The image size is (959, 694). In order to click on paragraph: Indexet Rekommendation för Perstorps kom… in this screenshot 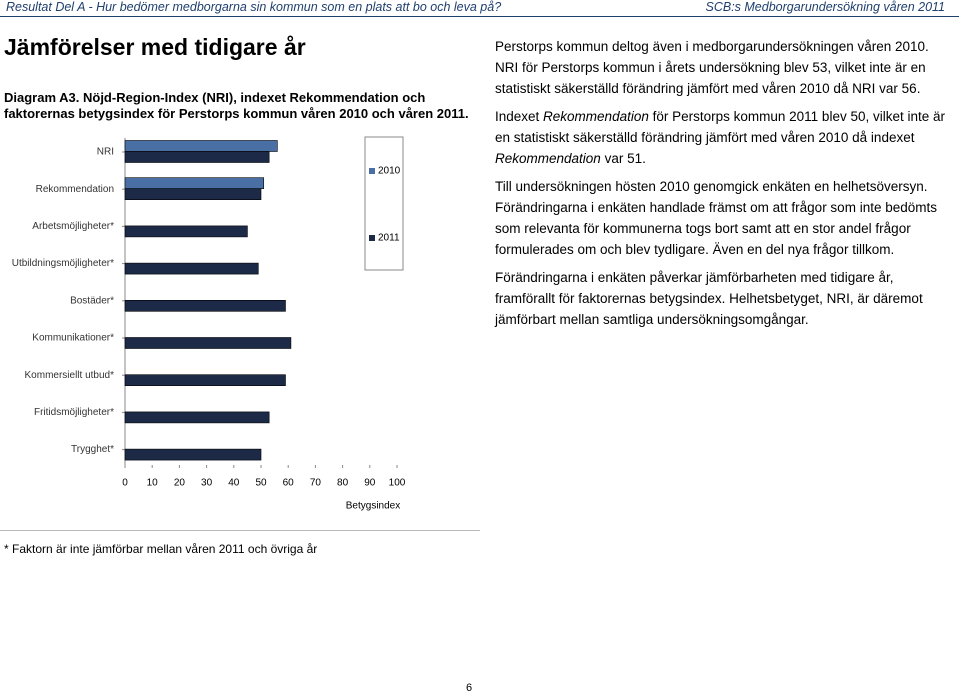, I will do `click(725, 137)`.